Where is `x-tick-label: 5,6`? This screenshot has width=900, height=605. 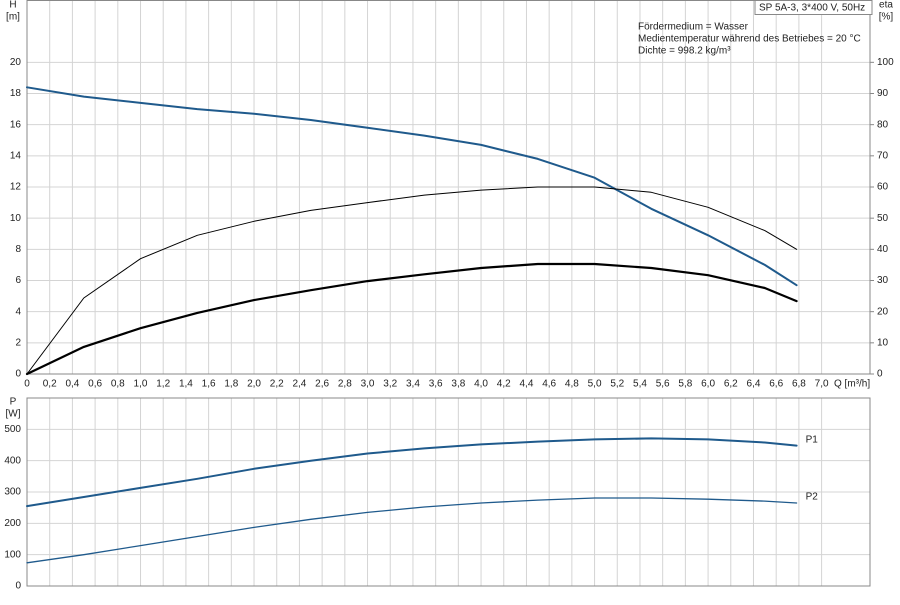
x-tick-label: 5,6 is located at coordinates (663, 384).